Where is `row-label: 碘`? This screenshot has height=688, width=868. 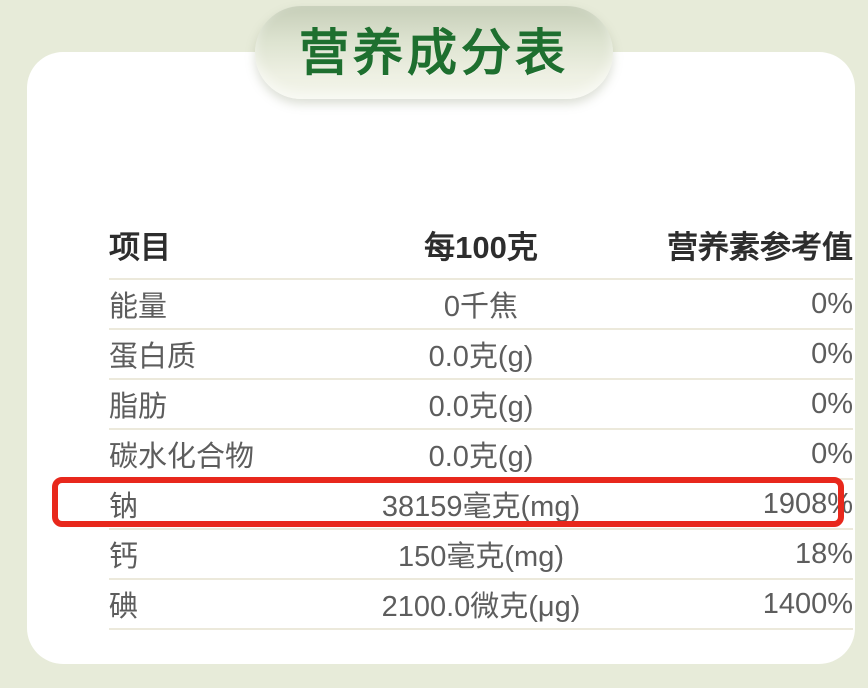 row-label: 碘 is located at coordinates (124, 607).